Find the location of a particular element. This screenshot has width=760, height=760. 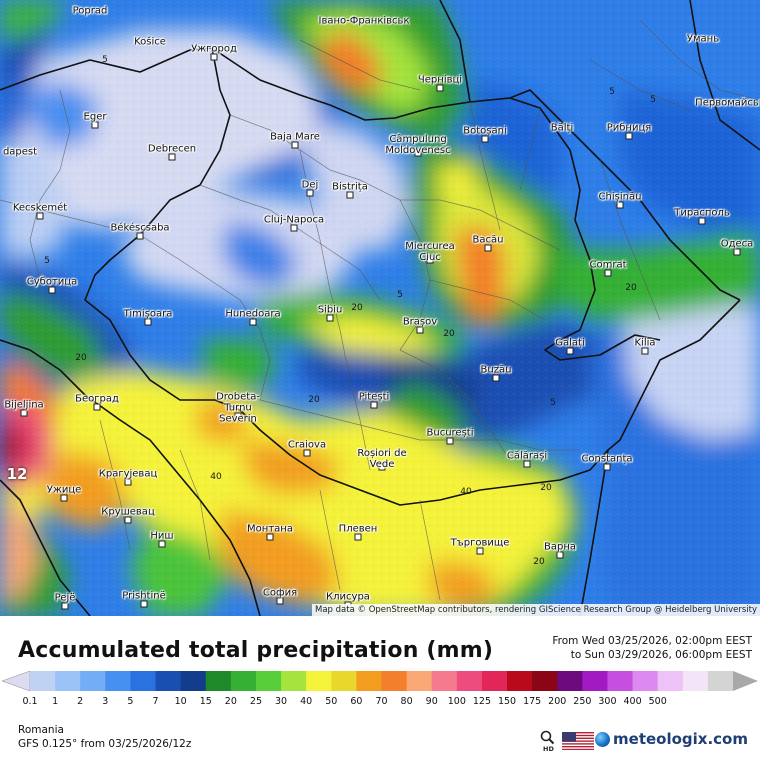

scale-tick: 80 is located at coordinates (406, 701).